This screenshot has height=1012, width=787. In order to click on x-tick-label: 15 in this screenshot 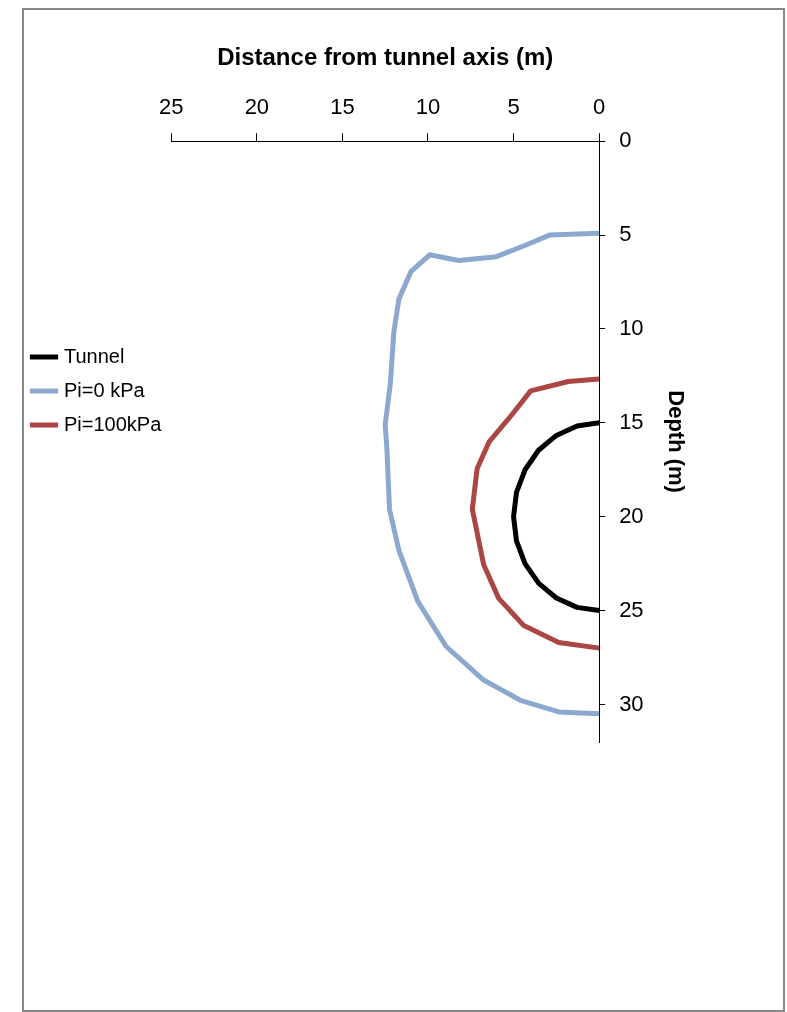, I will do `click(342, 107)`.